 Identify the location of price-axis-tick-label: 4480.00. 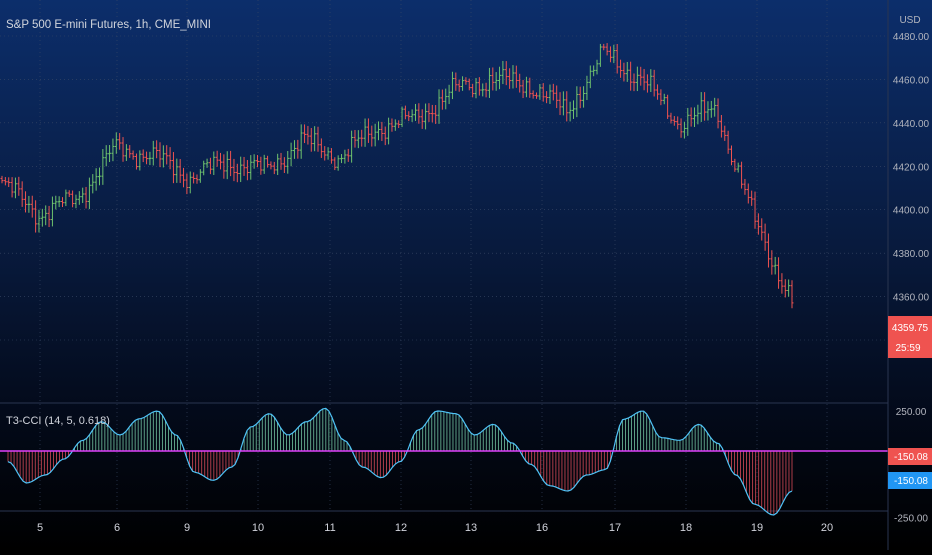
(911, 37).